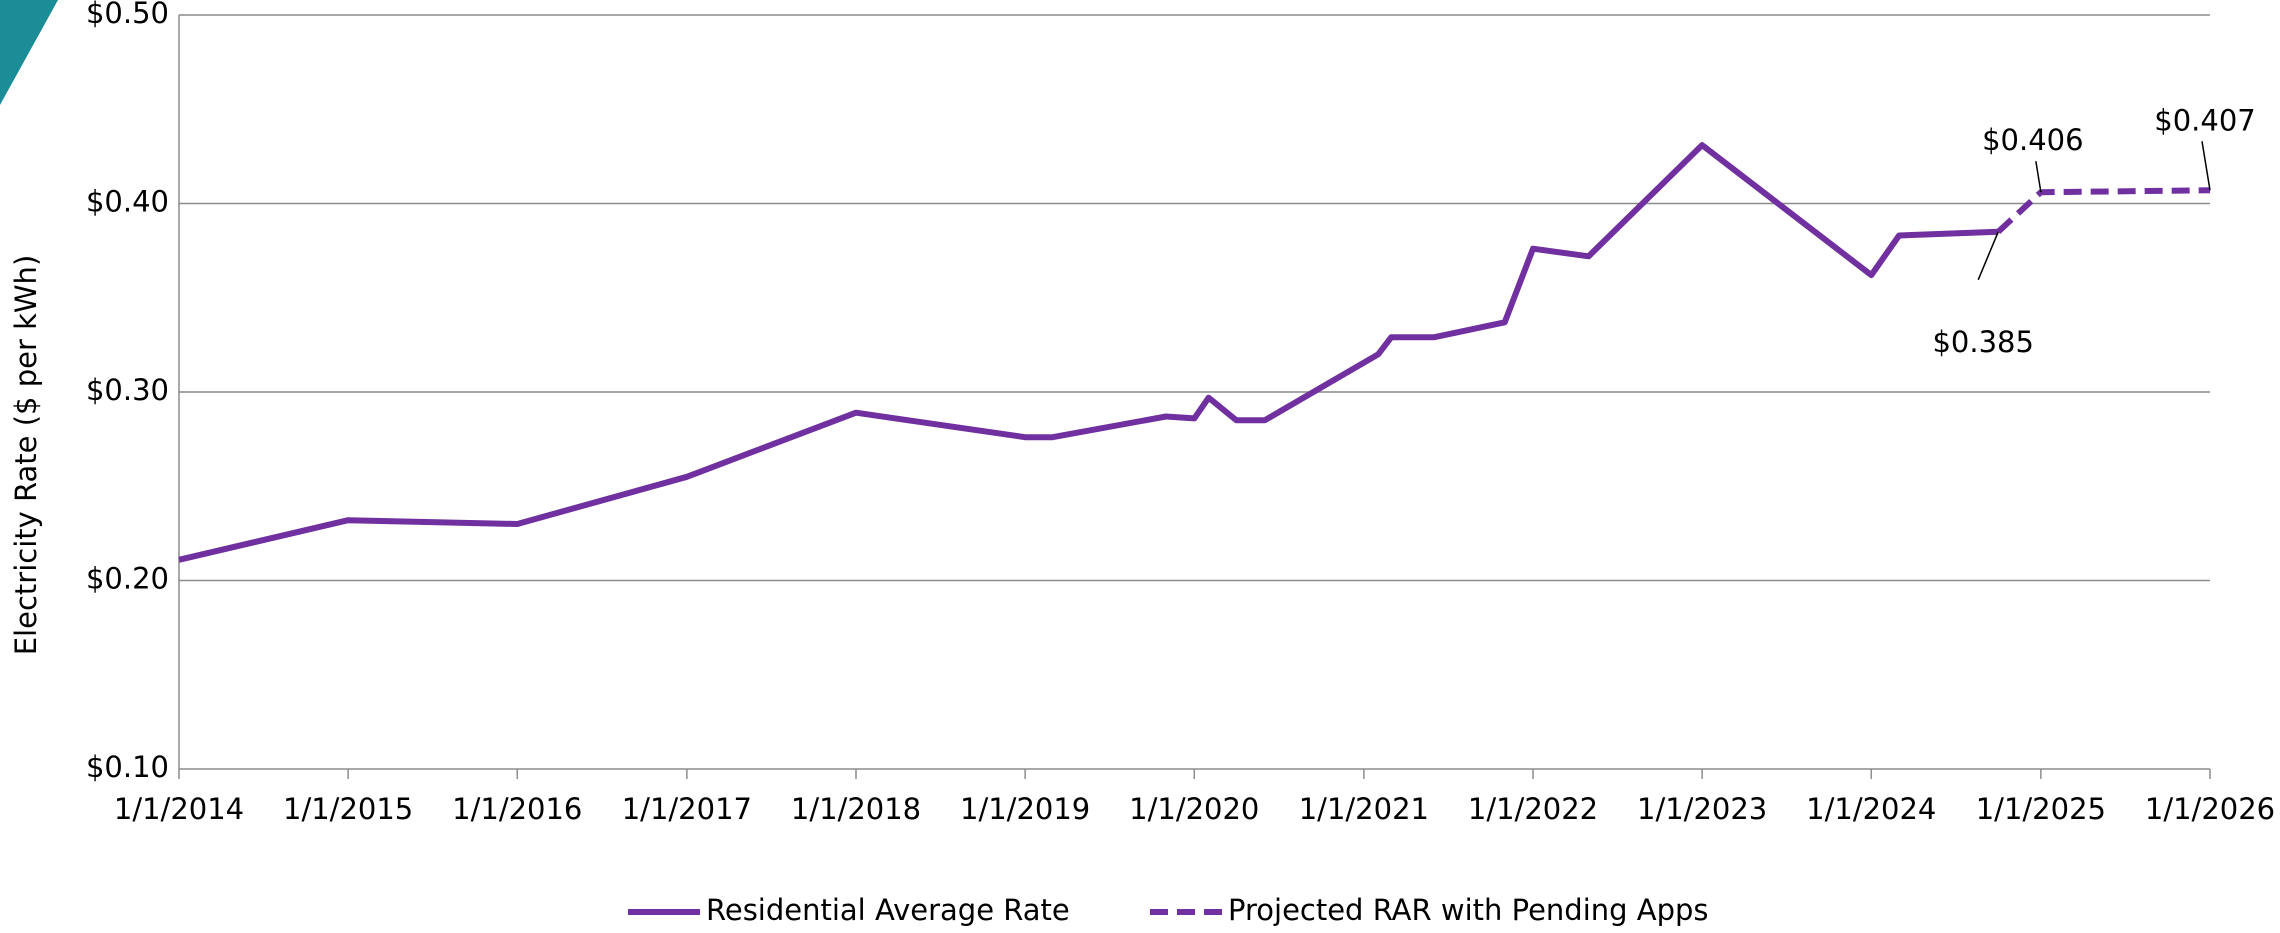 The image size is (2280, 933). Describe the element at coordinates (348, 809) in the screenshot. I see `x-tick-label: 1/1/2015` at that location.